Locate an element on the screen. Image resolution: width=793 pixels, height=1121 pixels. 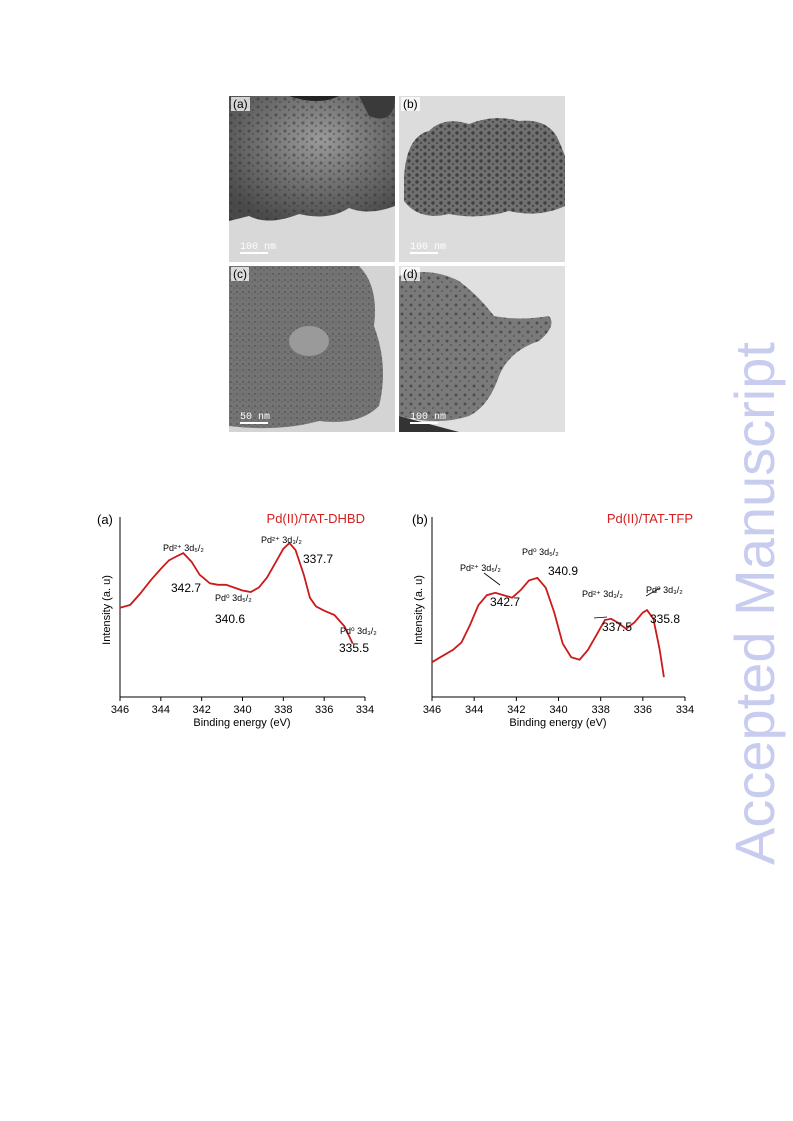
tem-label-b: (b) is located at coordinates (410, 104).